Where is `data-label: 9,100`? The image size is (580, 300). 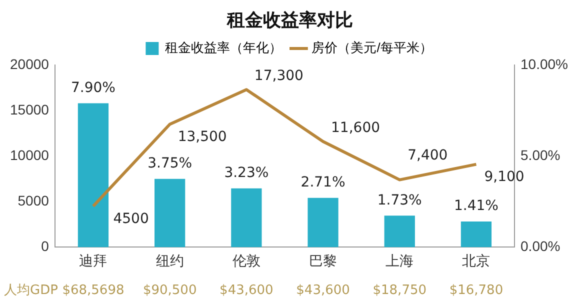 data-label: 9,100 is located at coordinates (504, 176).